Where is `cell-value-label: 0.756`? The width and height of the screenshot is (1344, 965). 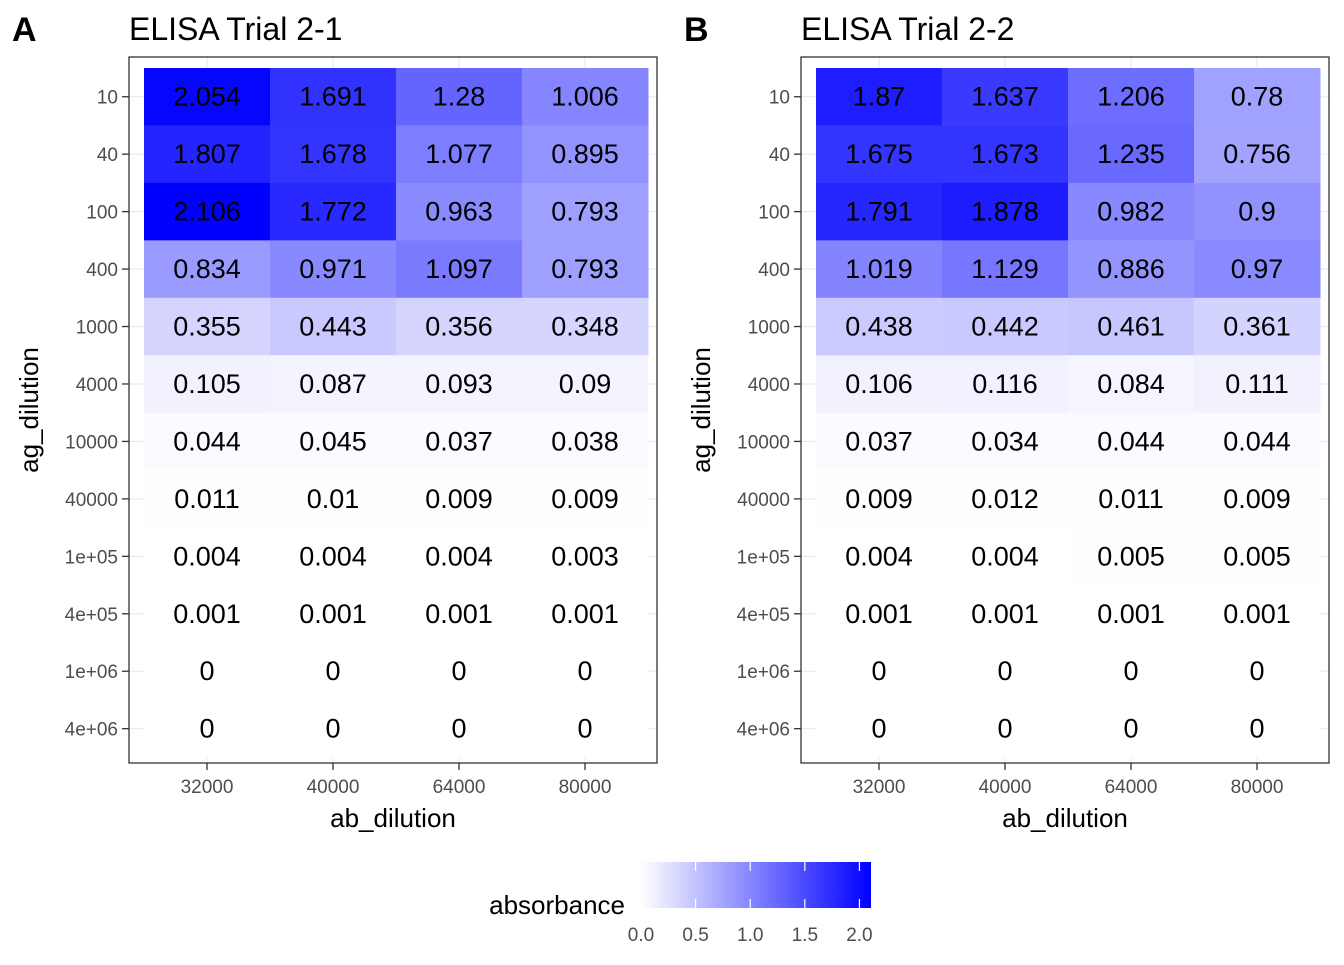 cell-value-label: 0.756 is located at coordinates (1257, 154).